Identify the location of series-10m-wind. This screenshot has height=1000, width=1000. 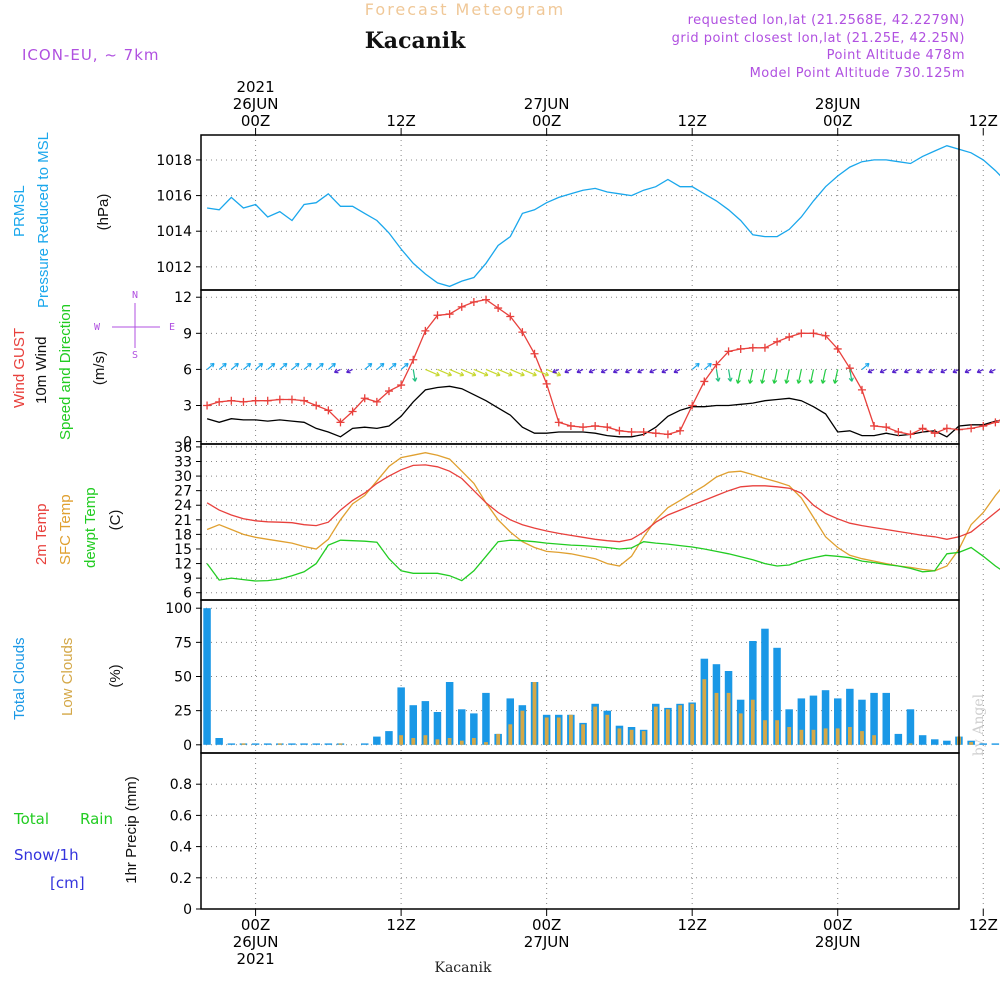
(603, 411).